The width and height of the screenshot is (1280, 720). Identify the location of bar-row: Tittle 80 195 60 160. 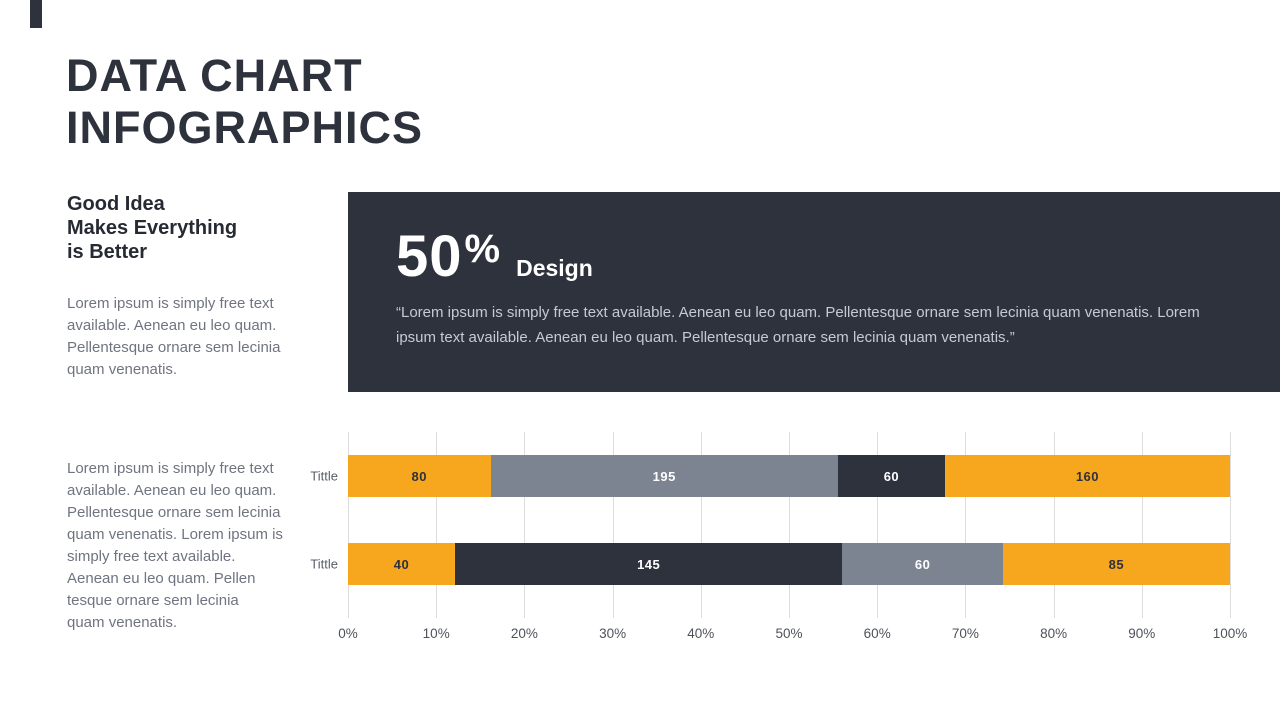
(770, 476).